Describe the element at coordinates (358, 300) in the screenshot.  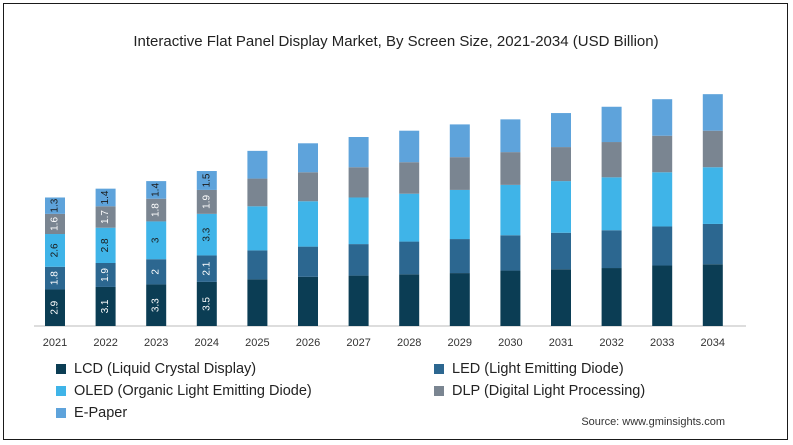
I see `bar-lcd-2027` at that location.